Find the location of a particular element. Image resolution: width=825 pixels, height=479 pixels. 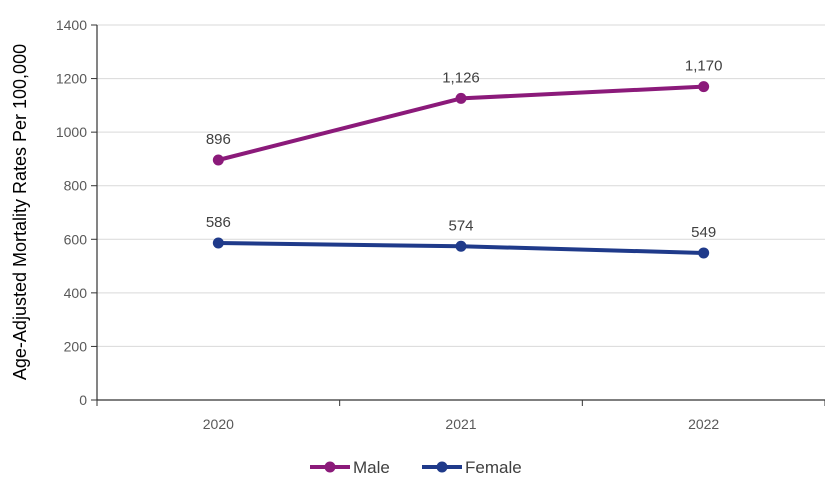

y-tick-label: 600 is located at coordinates (76, 239).